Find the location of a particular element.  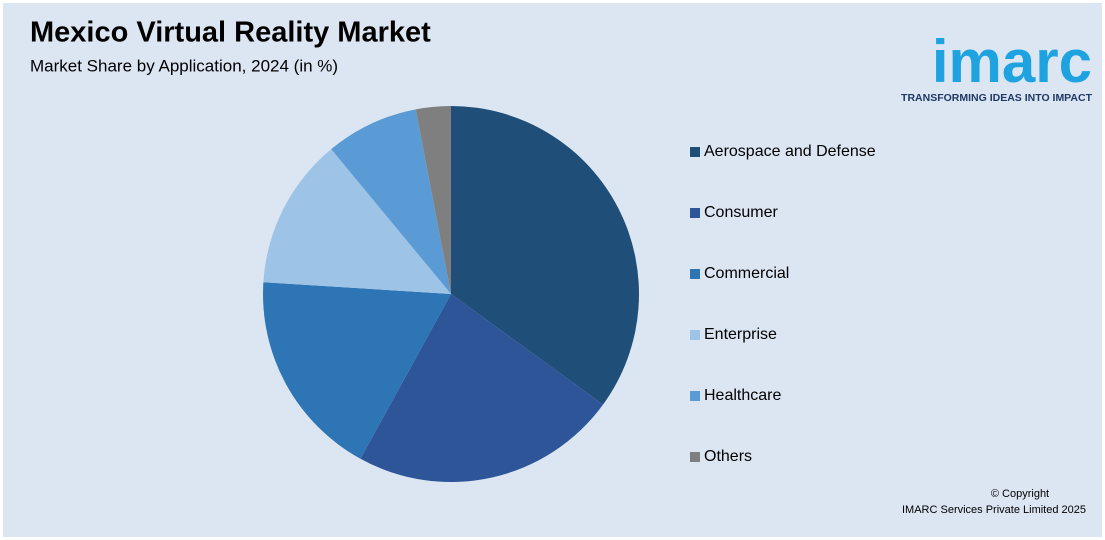

logo-name: imarc is located at coordinates (1012, 61).